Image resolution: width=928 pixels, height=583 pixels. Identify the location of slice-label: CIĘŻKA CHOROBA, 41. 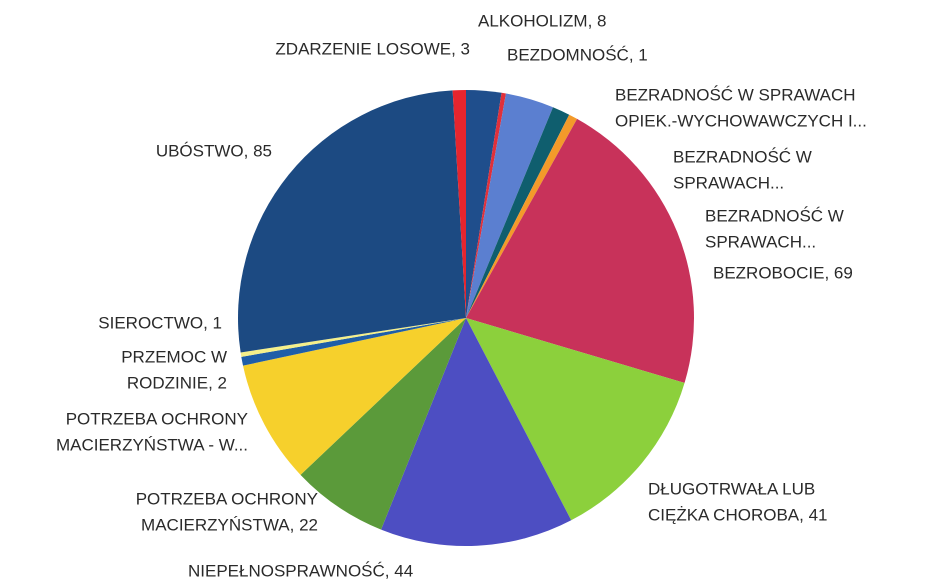
(738, 514).